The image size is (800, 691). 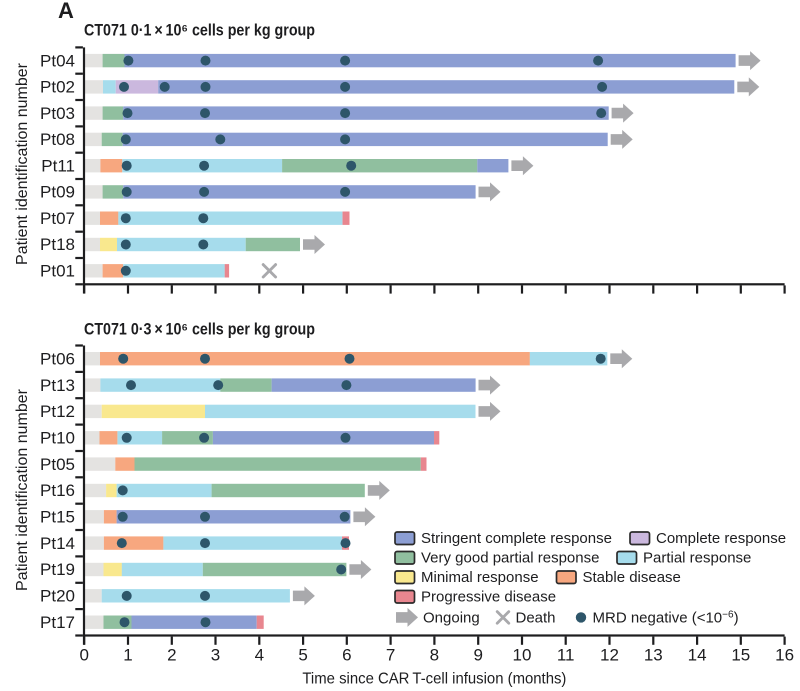 I want to click on svg-text: Stable disease, so click(x=632, y=577).